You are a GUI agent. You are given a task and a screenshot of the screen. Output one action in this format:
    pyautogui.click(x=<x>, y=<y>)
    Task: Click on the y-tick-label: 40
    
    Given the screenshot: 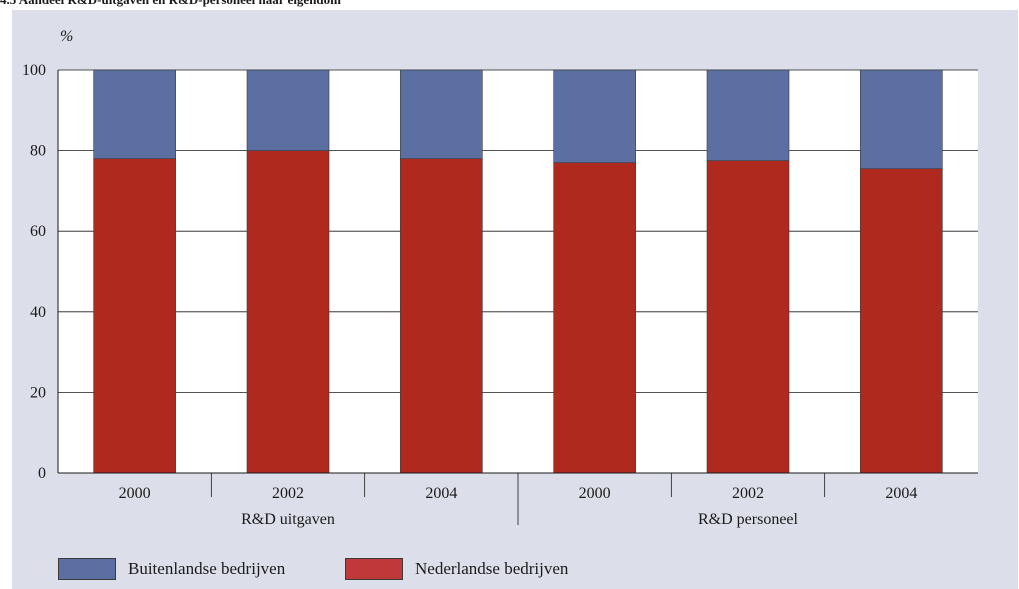 What is the action you would take?
    pyautogui.click(x=38, y=312)
    